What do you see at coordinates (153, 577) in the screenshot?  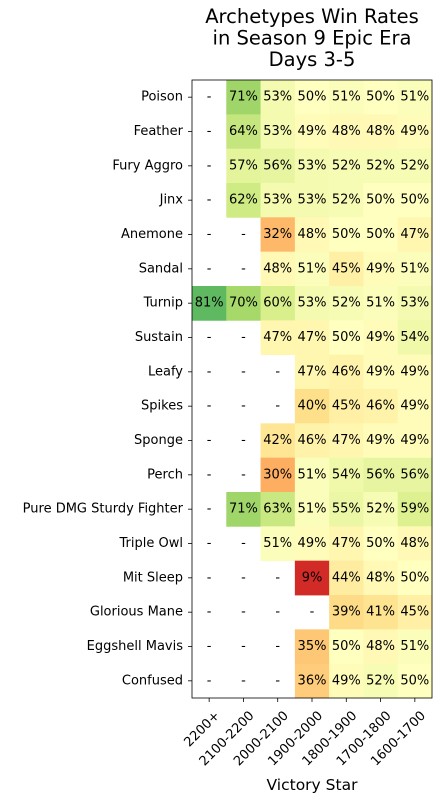 I see `row-label: Mit Sleep` at bounding box center [153, 577].